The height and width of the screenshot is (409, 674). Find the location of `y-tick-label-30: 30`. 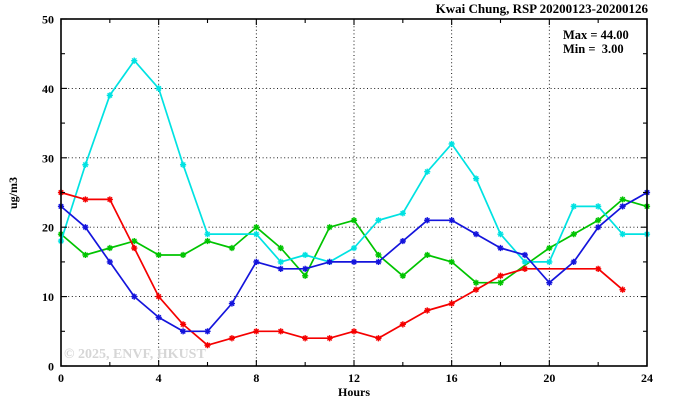

y-tick-label-30: 30 is located at coordinates (48, 158).